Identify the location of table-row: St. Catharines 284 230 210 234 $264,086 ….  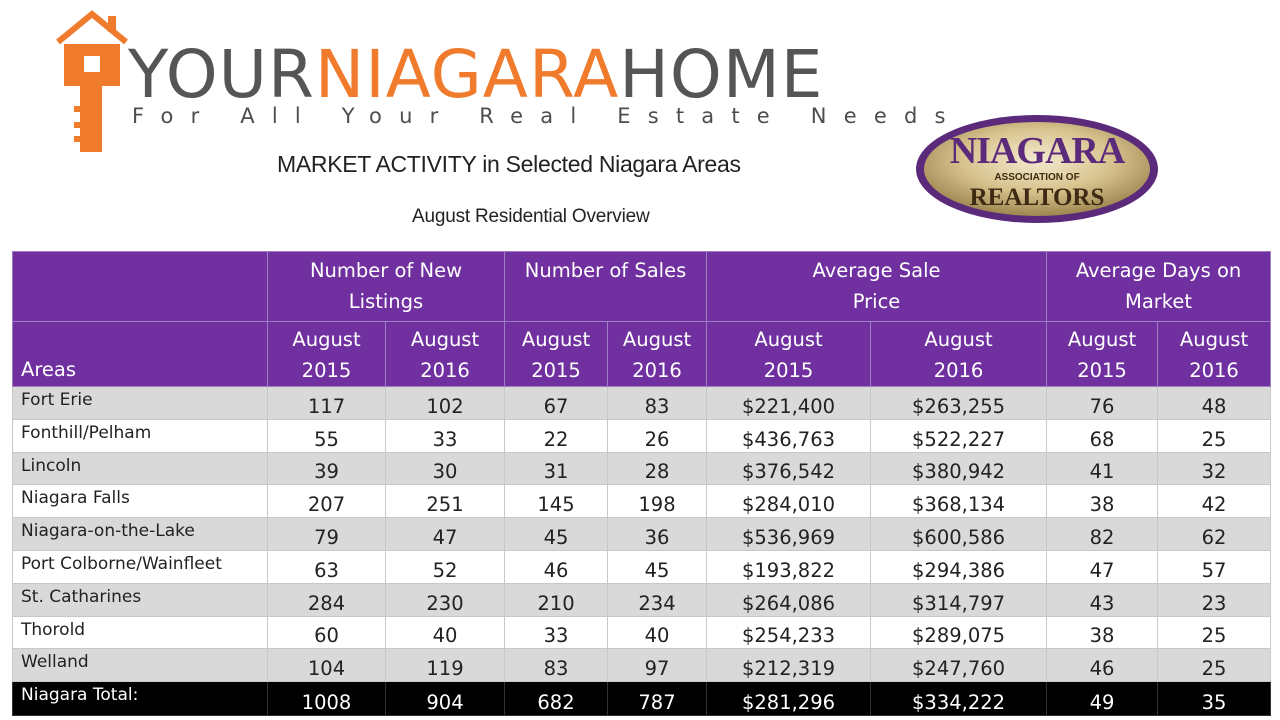
(642, 599).